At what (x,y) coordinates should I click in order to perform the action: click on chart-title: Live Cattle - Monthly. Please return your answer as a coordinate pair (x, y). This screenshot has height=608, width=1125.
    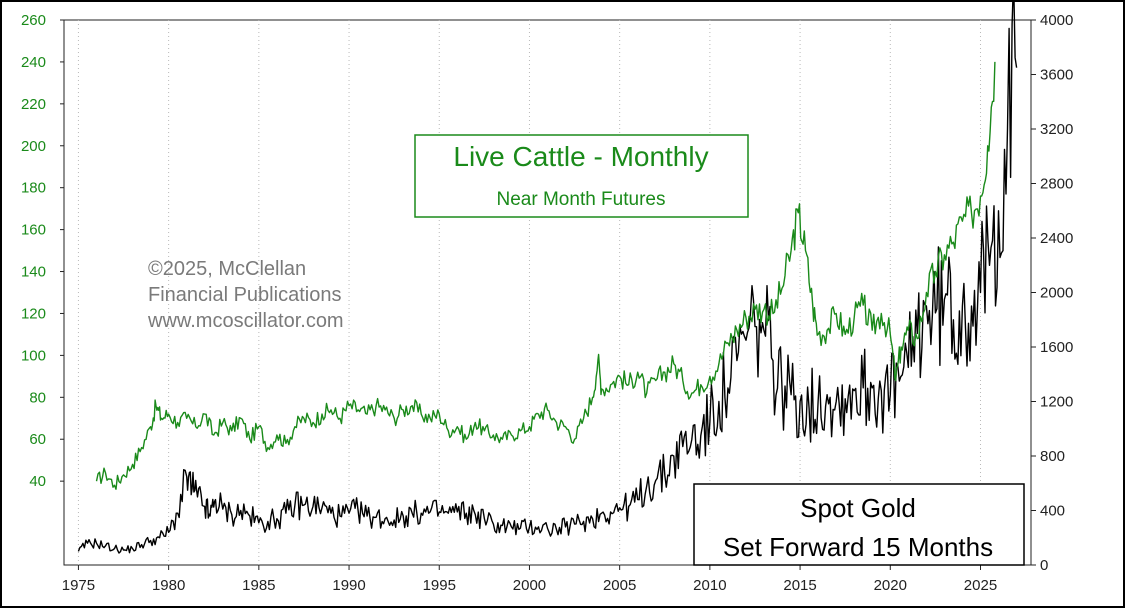
    Looking at the image, I should click on (580, 156).